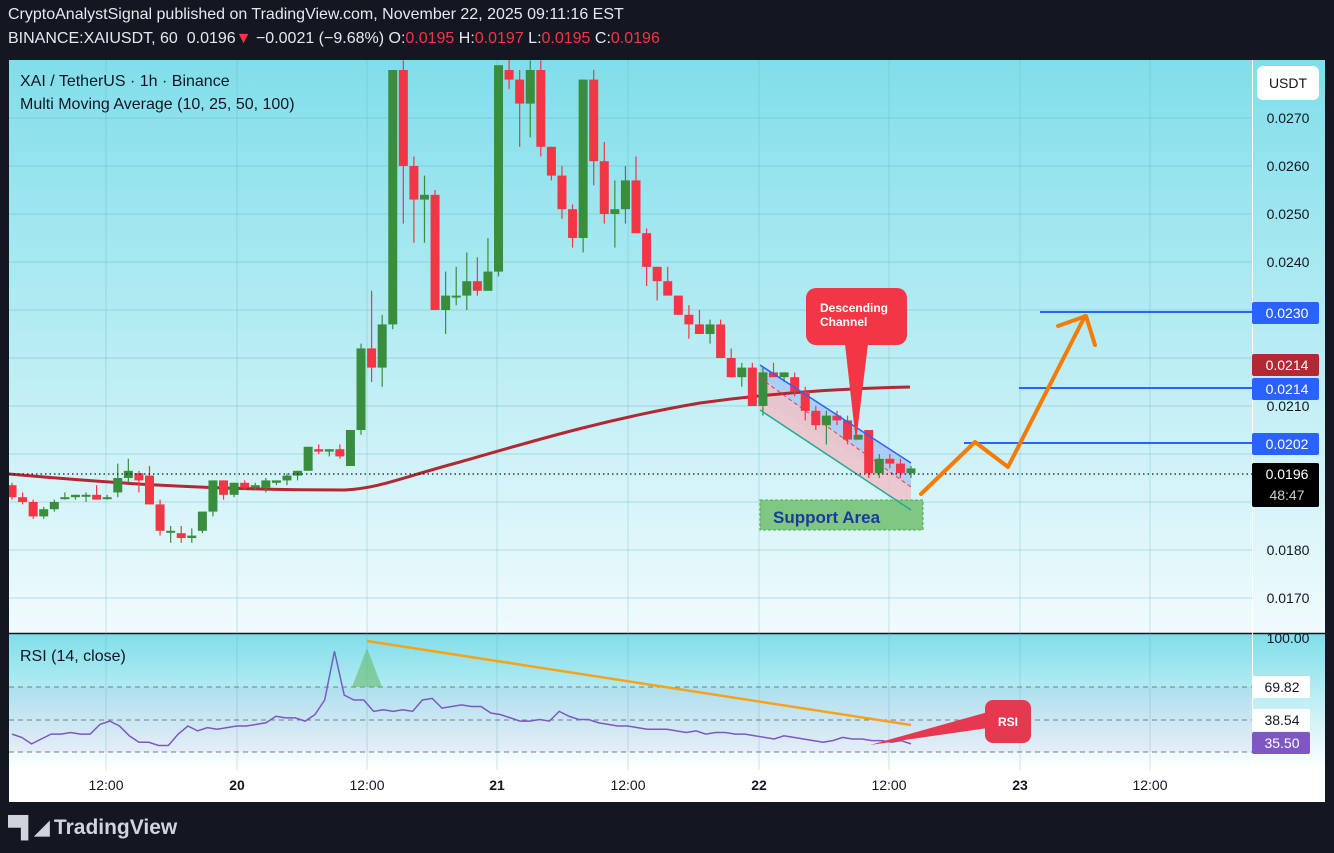  I want to click on channel-mid-line, so click(835, 432).